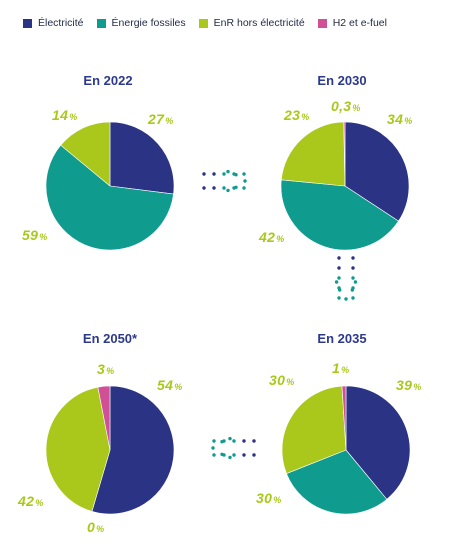 Image resolution: width=455 pixels, height=553 pixels. I want to click on pie-slice-2022-enr-hors-electricite, so click(85, 154).